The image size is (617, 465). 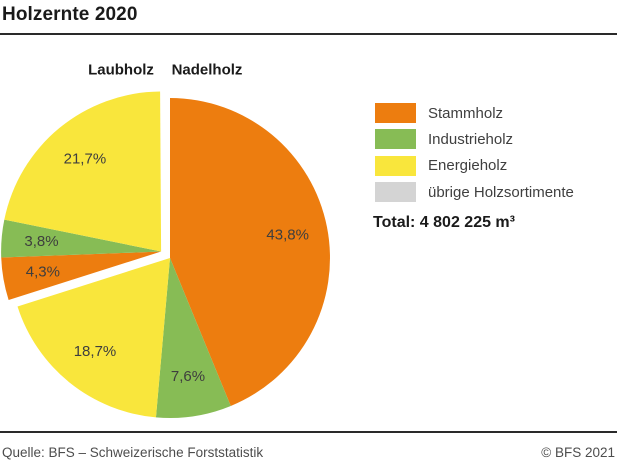 What do you see at coordinates (188, 376) in the screenshot?
I see `pie-slice-label-industrieholz-nadelholz: 7,6%` at bounding box center [188, 376].